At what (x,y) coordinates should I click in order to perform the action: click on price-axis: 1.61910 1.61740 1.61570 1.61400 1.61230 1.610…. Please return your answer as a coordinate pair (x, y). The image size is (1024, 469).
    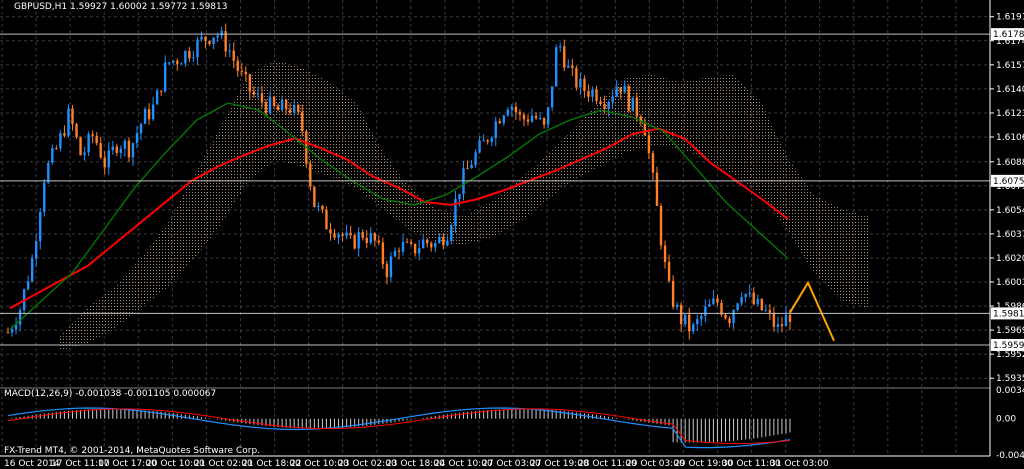
    Looking at the image, I should click on (1007, 198).